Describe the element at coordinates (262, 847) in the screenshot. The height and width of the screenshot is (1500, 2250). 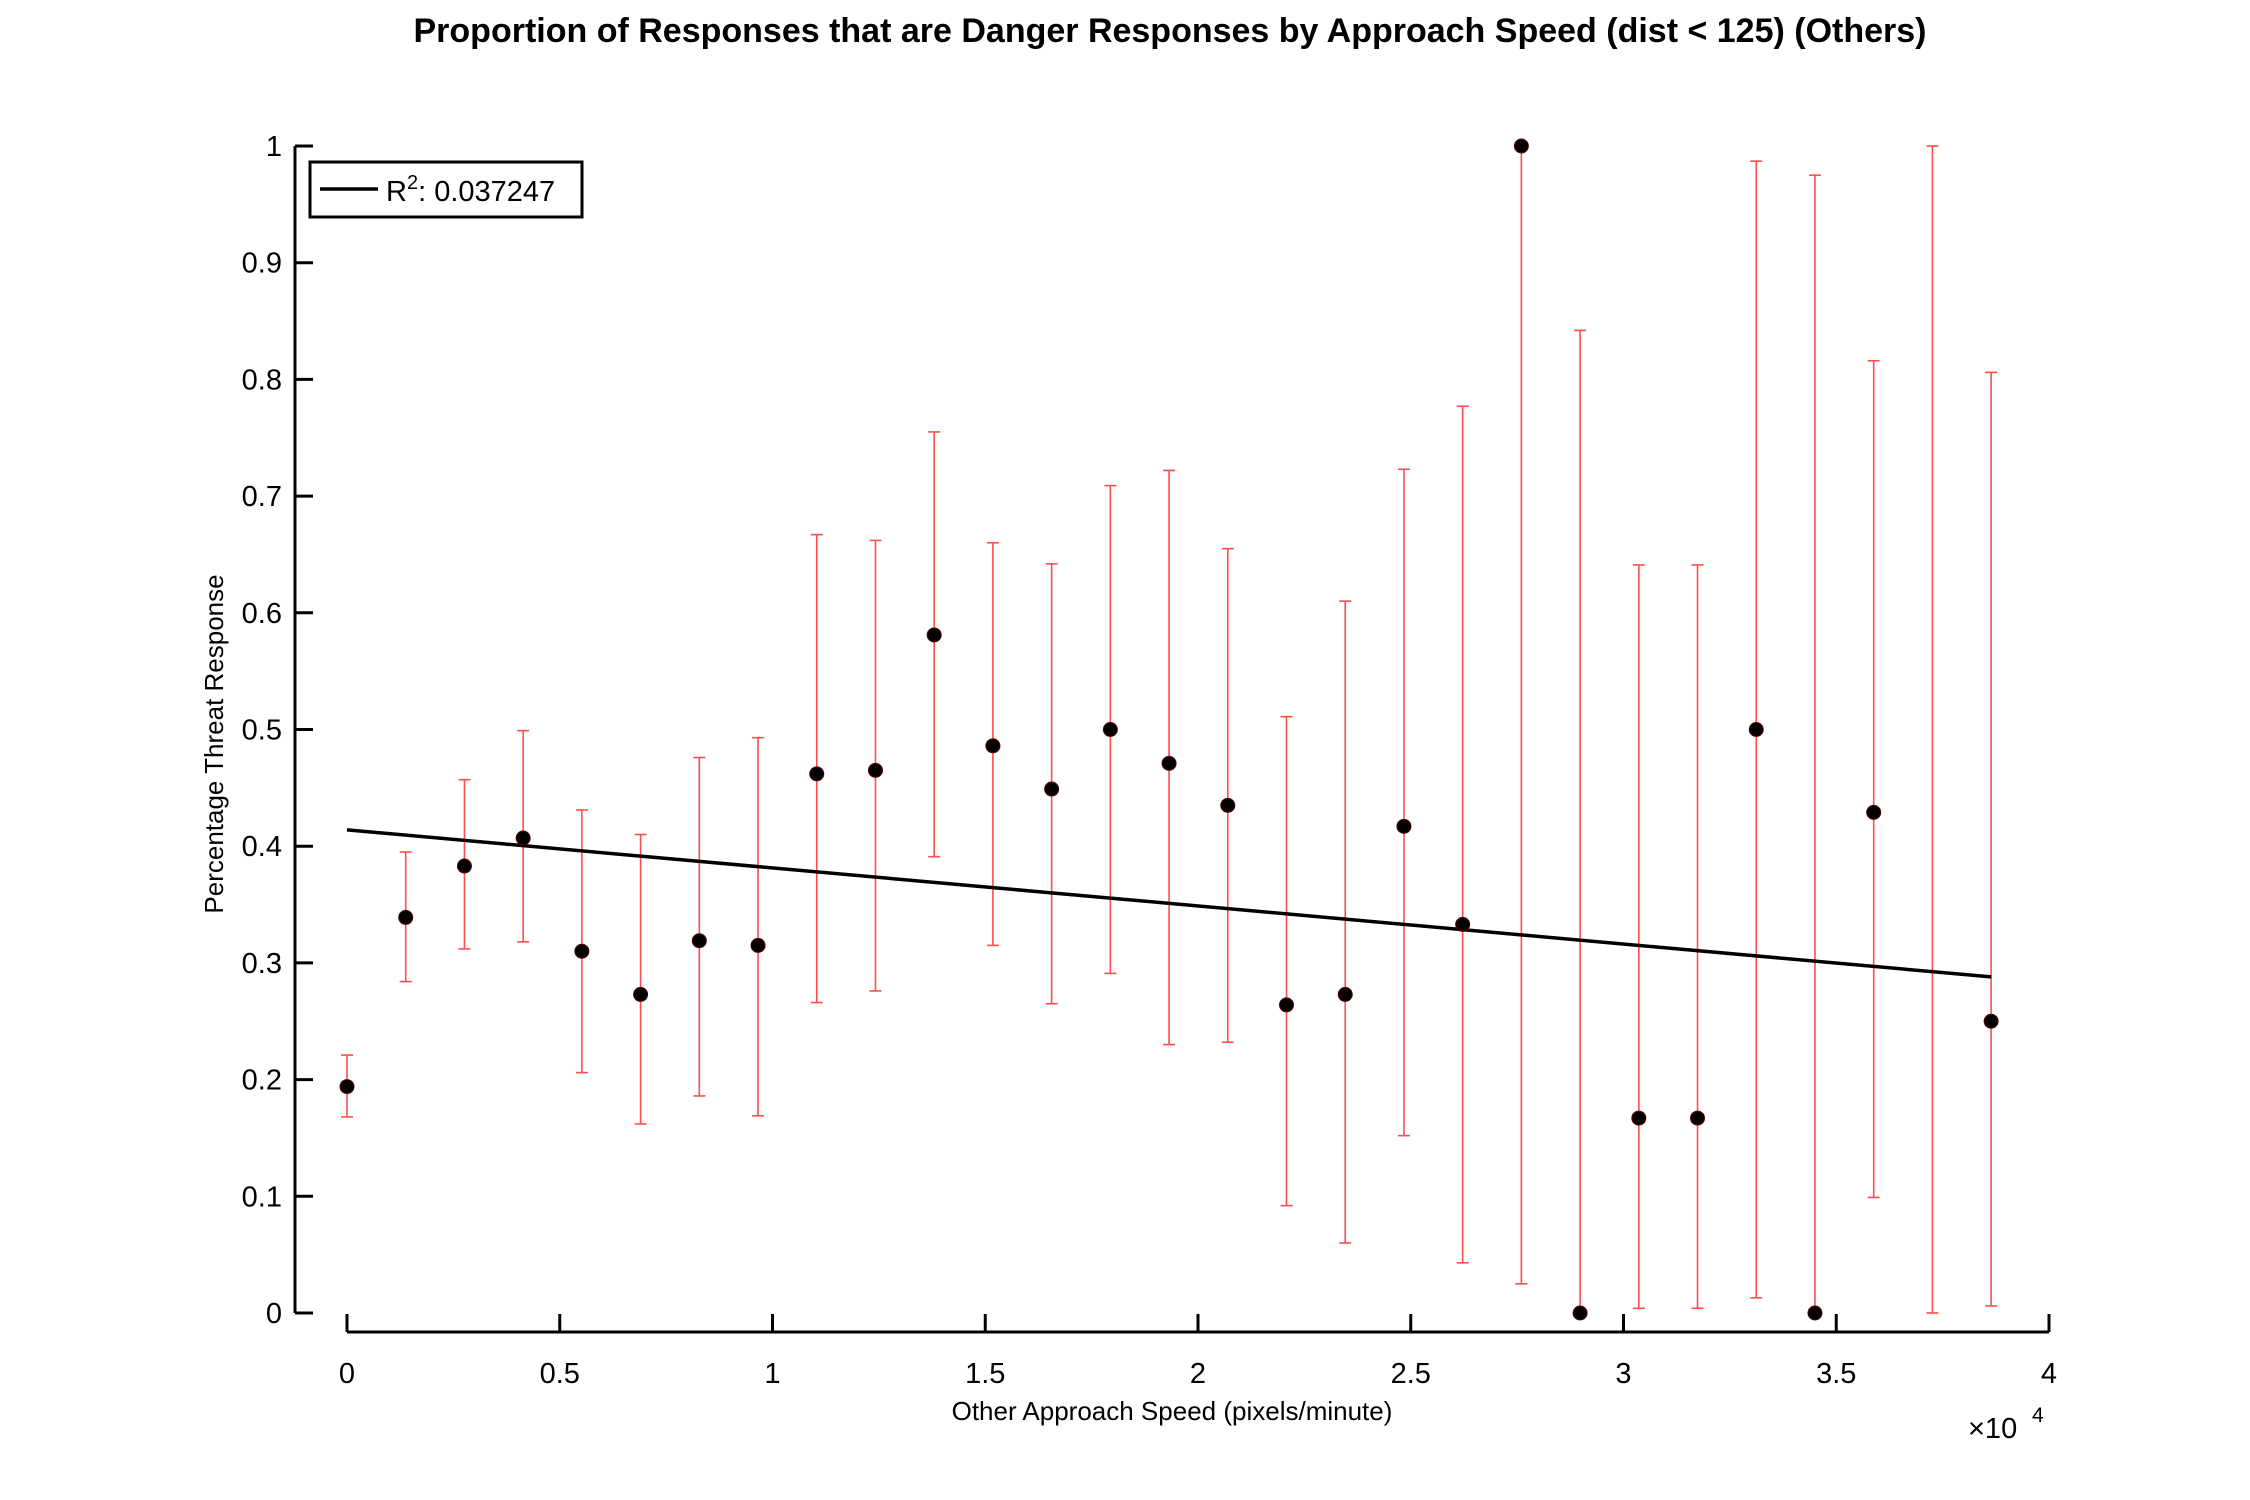
I see `y-tick-label: 0.4` at that location.